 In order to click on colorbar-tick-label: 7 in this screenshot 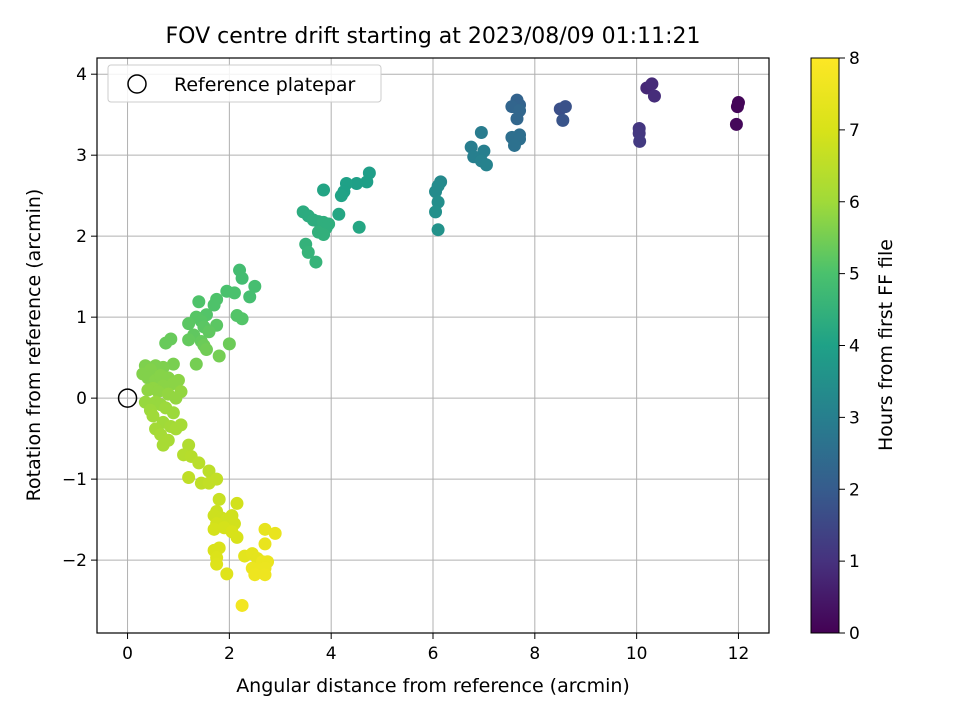, I will do `click(854, 131)`.